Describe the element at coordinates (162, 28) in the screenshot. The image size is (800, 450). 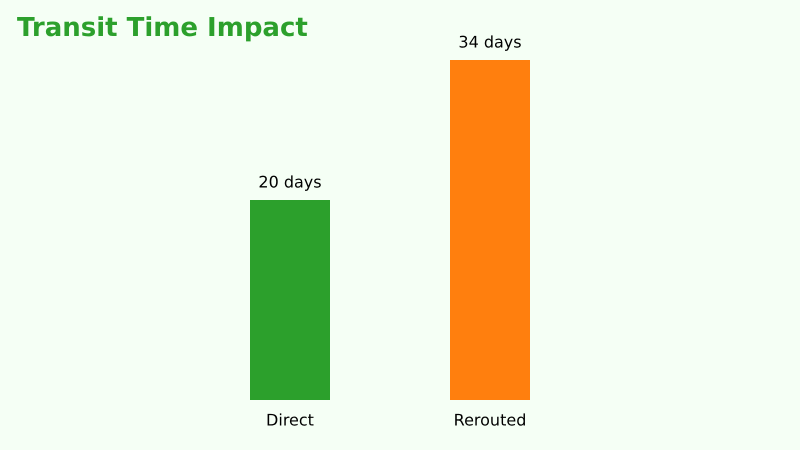
I see `chart-title: Transit Time Impact` at that location.